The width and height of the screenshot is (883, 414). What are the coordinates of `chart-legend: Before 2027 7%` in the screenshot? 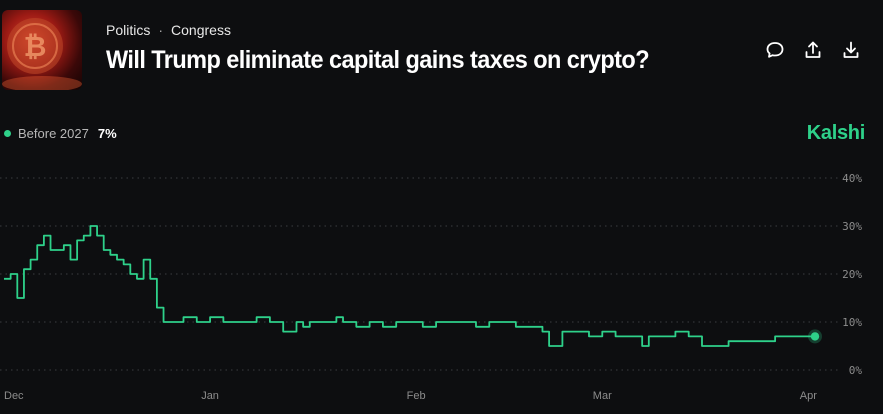 It's located at (60, 133).